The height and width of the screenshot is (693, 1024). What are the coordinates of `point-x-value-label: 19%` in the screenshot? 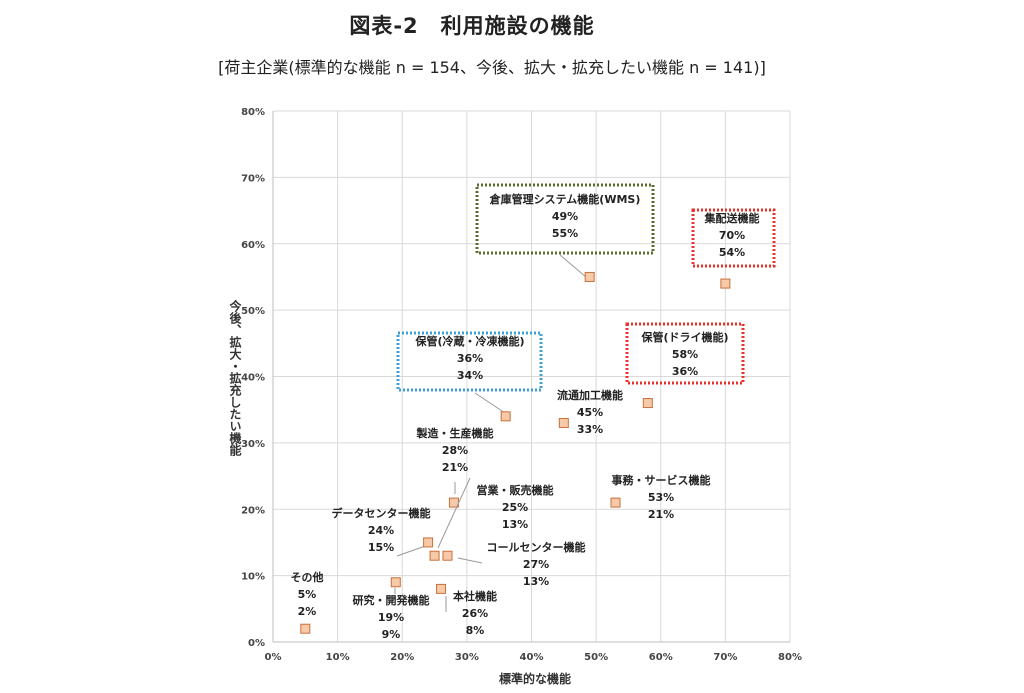 It's located at (391, 617).